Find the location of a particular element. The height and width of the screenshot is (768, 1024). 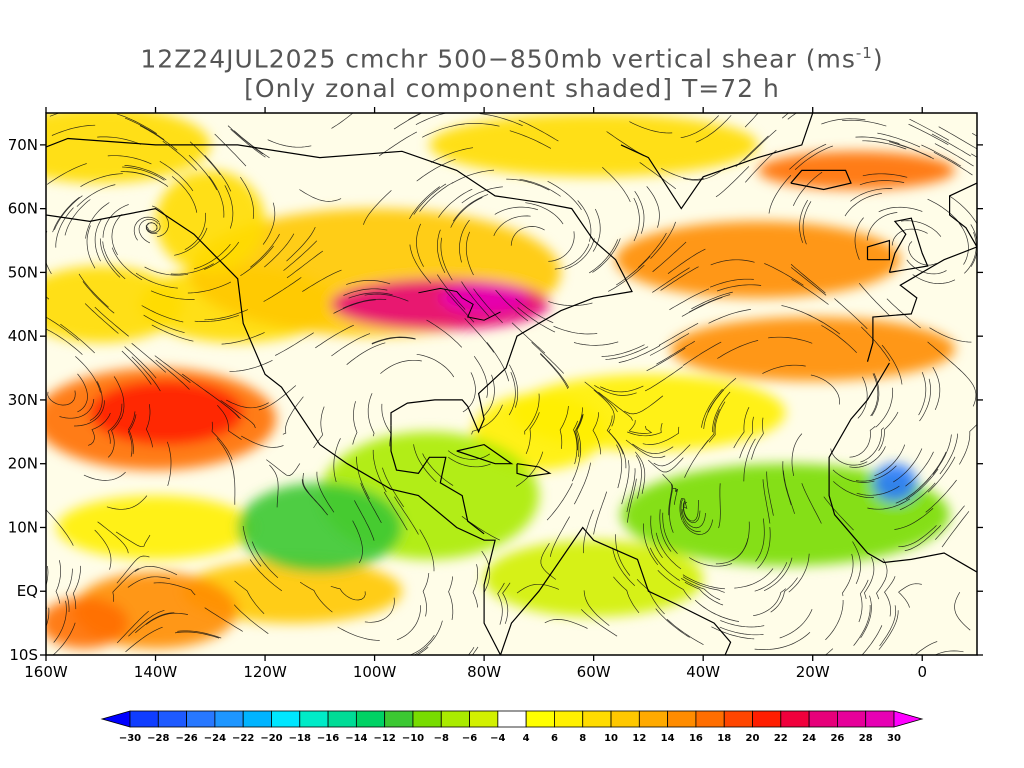

colorbar-label: 6 is located at coordinates (554, 738).